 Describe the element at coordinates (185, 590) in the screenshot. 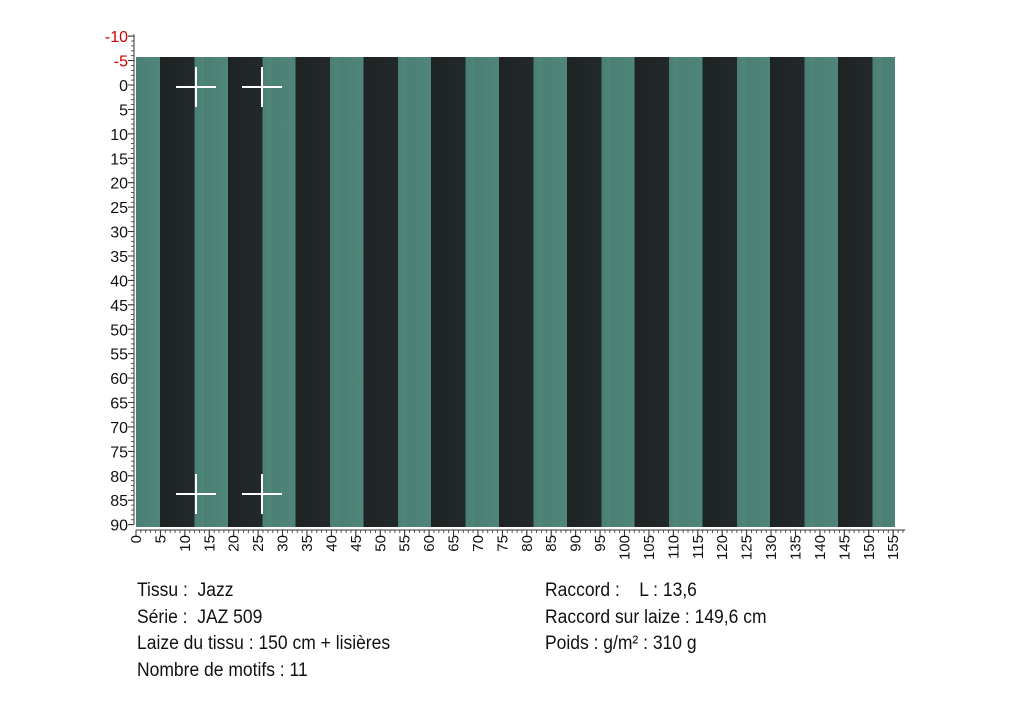

I see `info-line: Tissu : Jazz` at that location.